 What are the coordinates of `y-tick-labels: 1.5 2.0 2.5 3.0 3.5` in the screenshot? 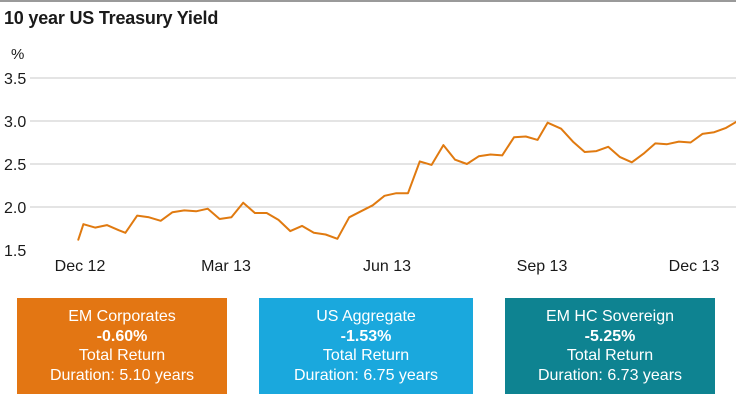 It's located at (15, 165).